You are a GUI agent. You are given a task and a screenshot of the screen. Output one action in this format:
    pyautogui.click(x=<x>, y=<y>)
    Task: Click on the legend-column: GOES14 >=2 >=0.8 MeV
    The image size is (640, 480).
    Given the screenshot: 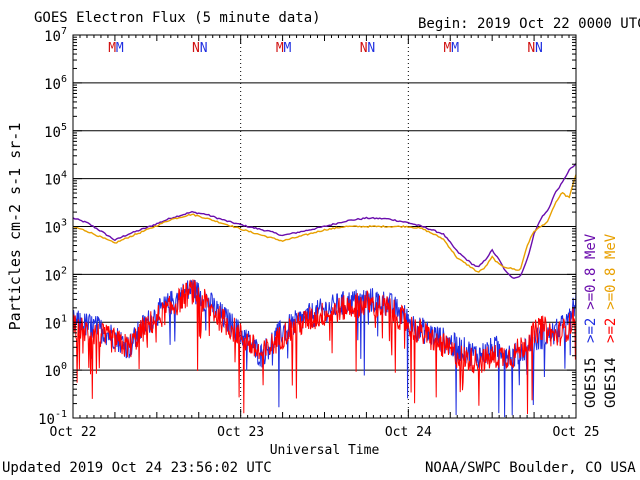 What is the action you would take?
    pyautogui.click(x=611, y=320)
    